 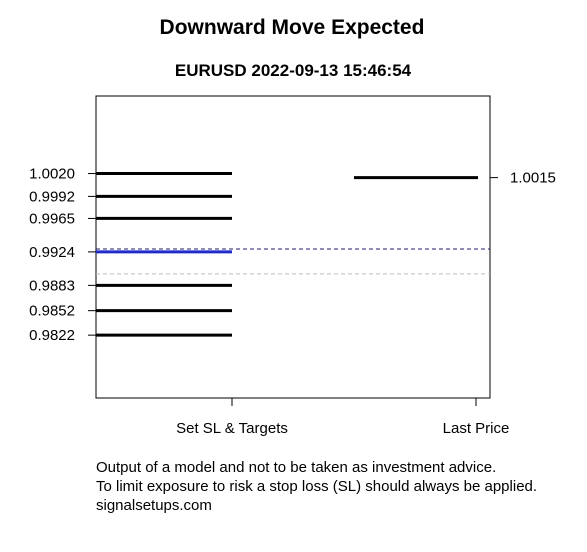 I want to click on right-tick-label: 1.0015, so click(x=533, y=178).